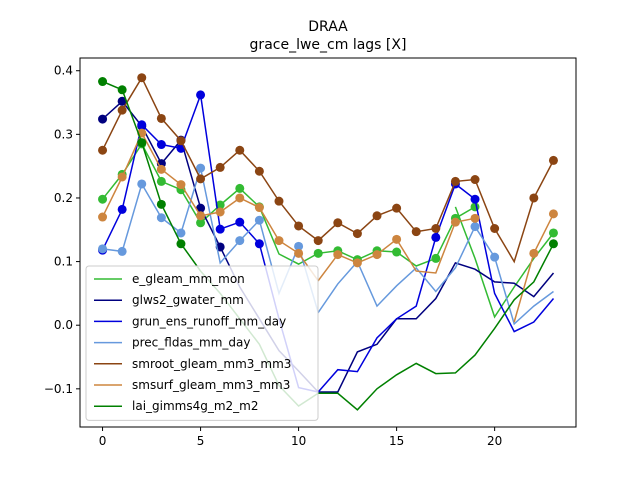  What do you see at coordinates (328, 27) in the screenshot?
I see `chart-title: DRAA` at bounding box center [328, 27].